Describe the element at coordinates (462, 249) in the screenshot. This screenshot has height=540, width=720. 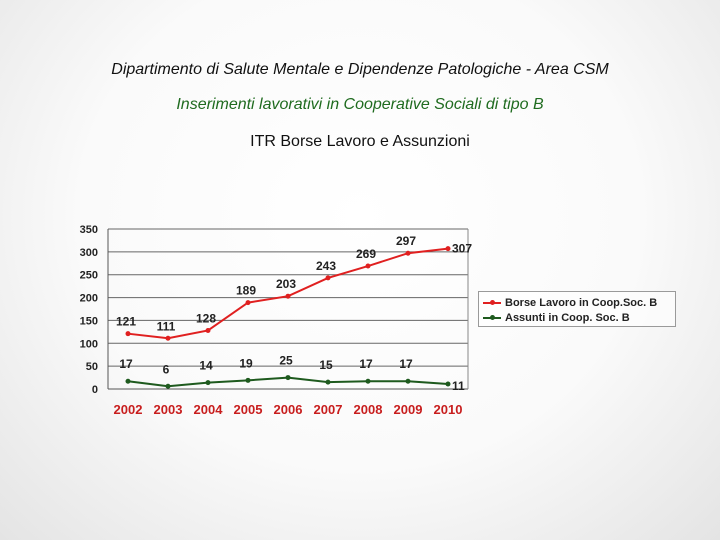
I see `data-label: 307` at that location.